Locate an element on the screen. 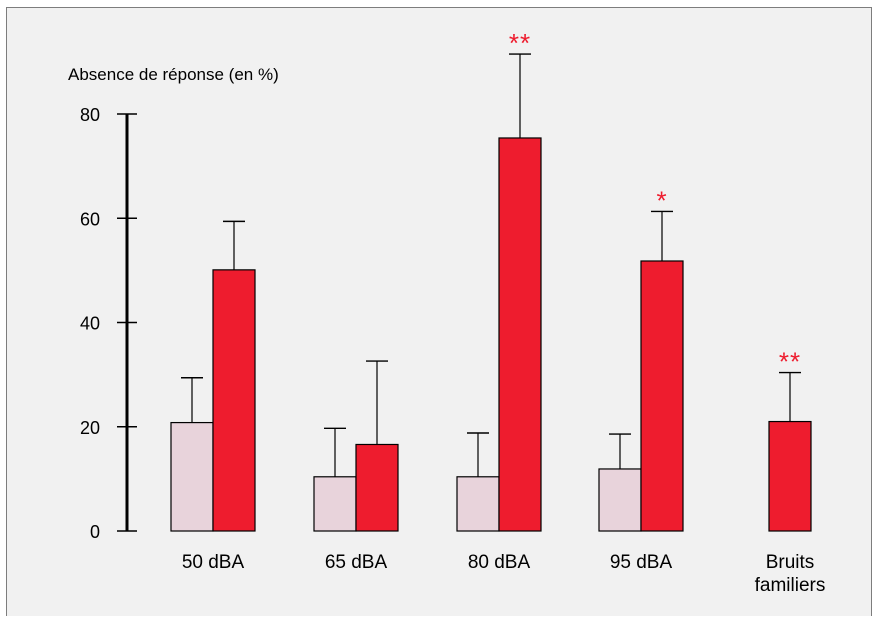  y-tick-label: 20 is located at coordinates (90, 428).